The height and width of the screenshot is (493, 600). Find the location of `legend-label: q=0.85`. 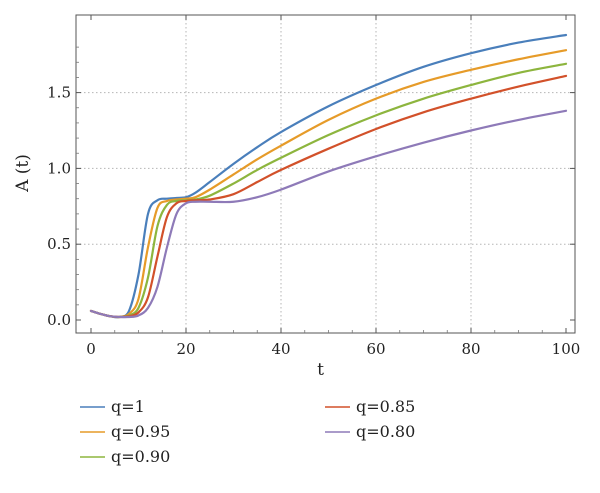

legend-label: q=0.85 is located at coordinates (385, 406).